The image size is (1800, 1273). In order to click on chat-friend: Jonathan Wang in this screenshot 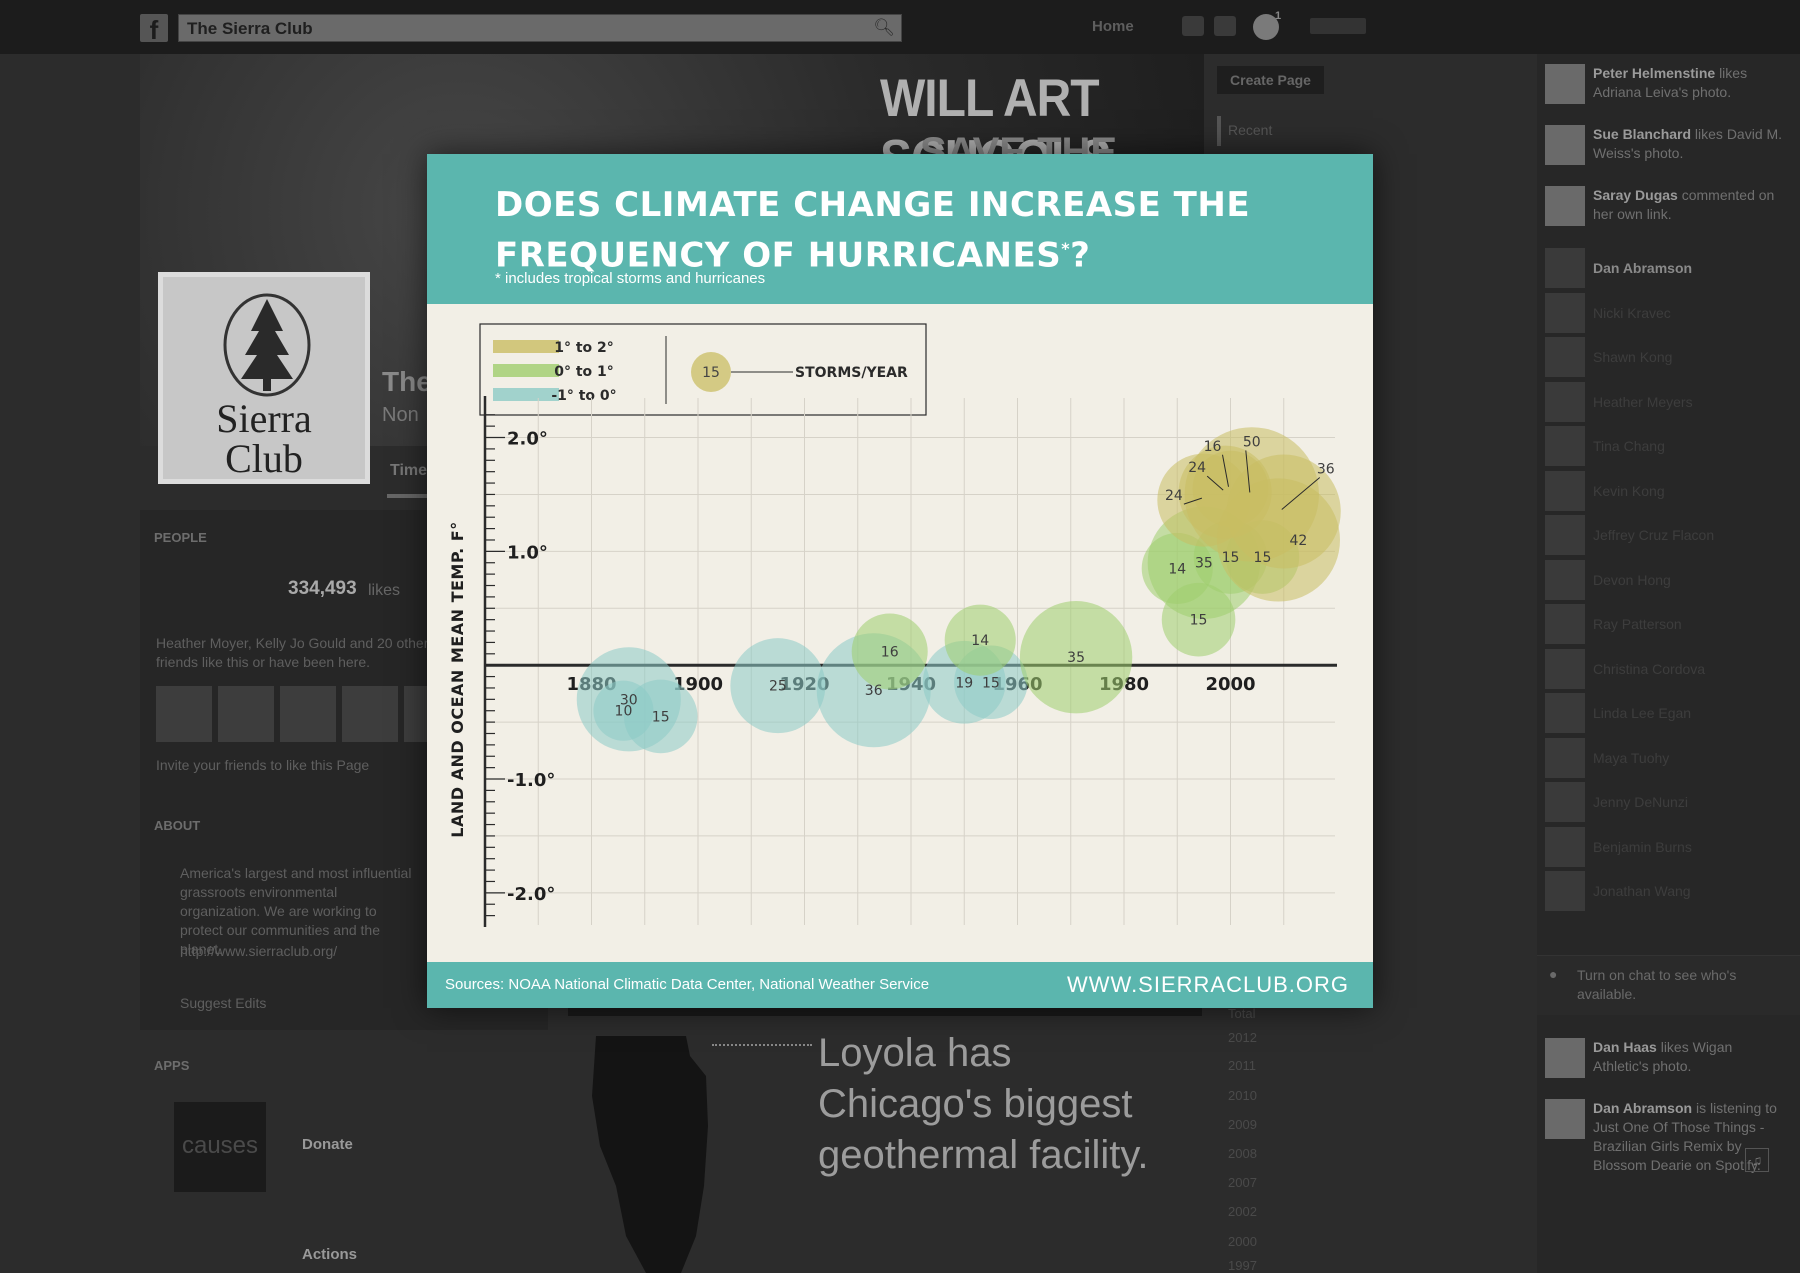, I will do `click(1665, 891)`.